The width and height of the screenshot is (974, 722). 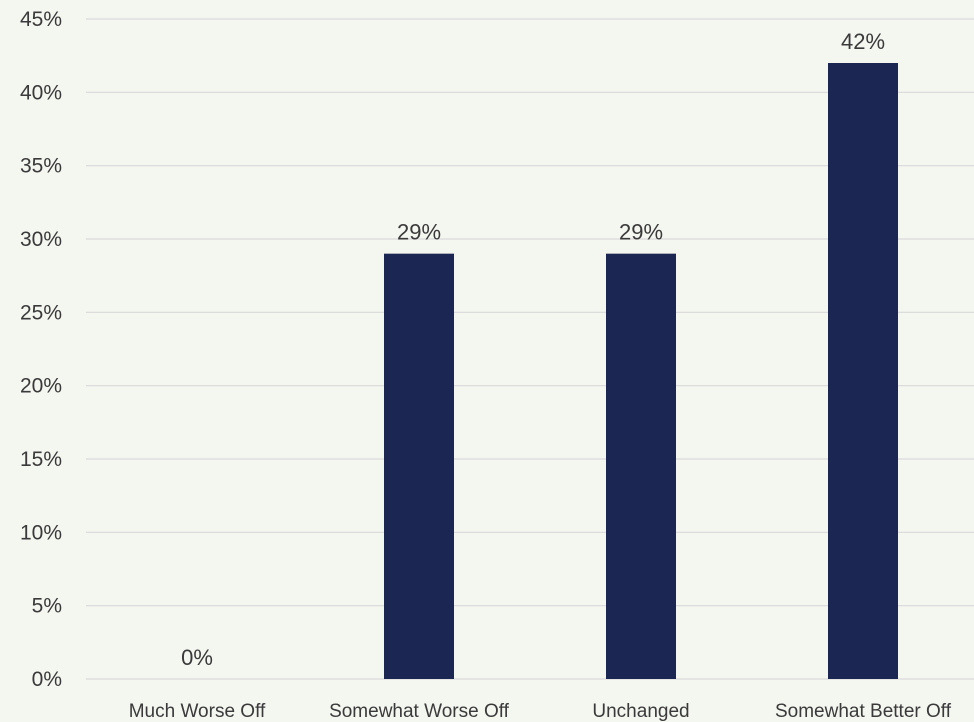 I want to click on x-category-label: Unchanged, so click(x=640, y=711).